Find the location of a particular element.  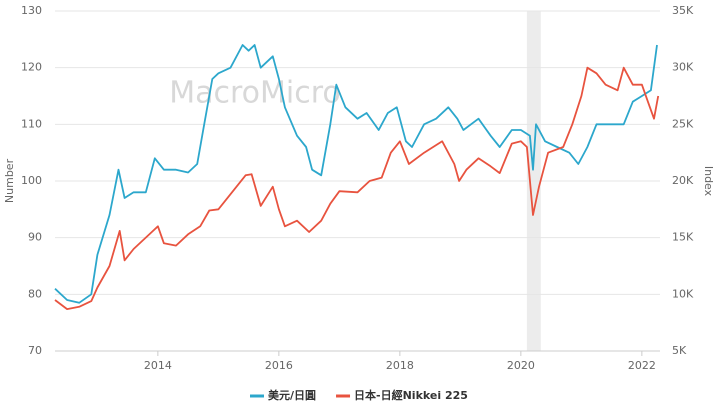

y-tick-label: 70 is located at coordinates (35, 350).